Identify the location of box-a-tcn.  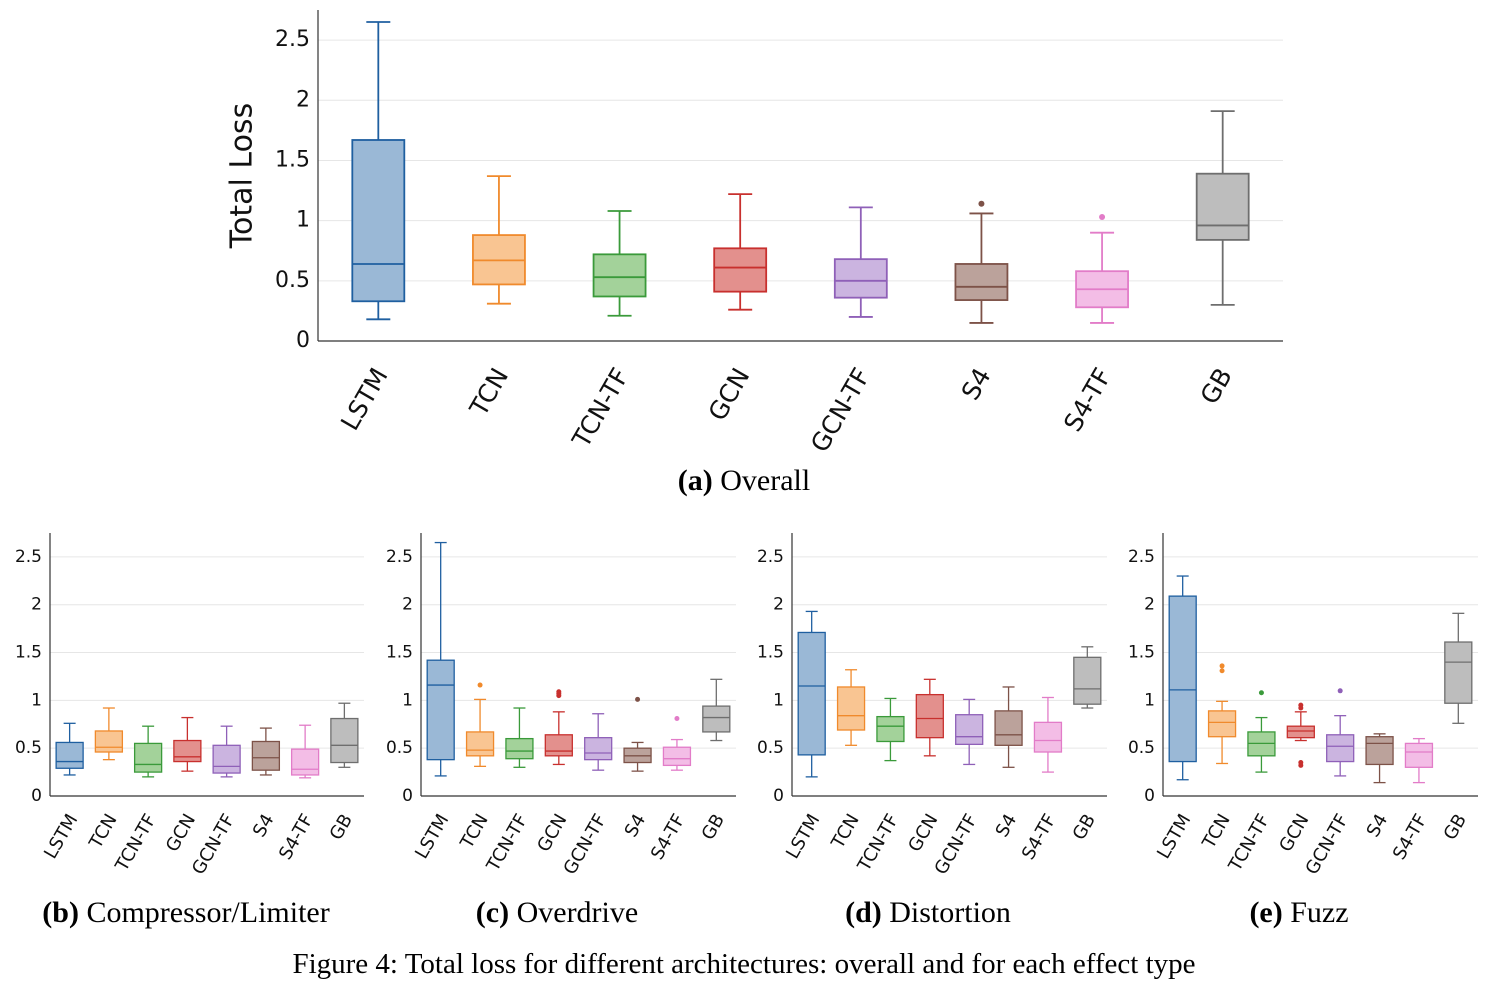
(499, 240).